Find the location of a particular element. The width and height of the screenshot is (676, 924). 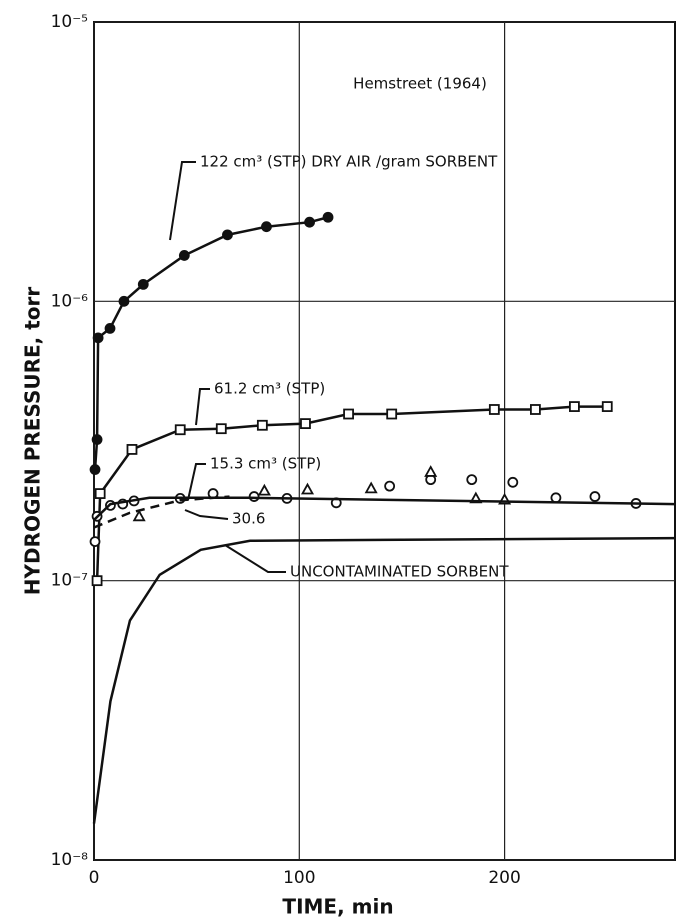

series-label: 30.6 is located at coordinates (248, 519).